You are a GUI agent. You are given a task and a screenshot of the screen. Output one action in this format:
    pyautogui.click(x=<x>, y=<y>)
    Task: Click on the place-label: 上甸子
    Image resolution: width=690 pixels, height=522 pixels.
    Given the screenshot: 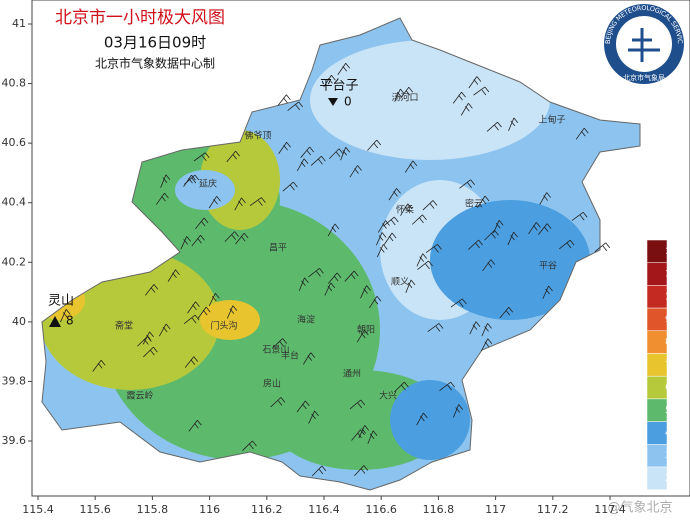 What is the action you would take?
    pyautogui.click(x=551, y=120)
    